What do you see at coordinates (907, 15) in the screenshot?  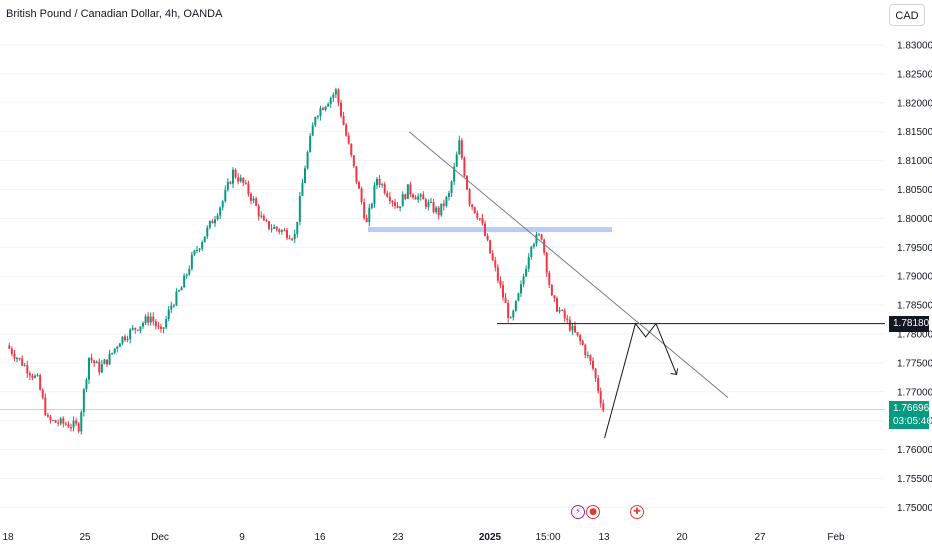 I see `currency-button: CAD` at bounding box center [907, 15].